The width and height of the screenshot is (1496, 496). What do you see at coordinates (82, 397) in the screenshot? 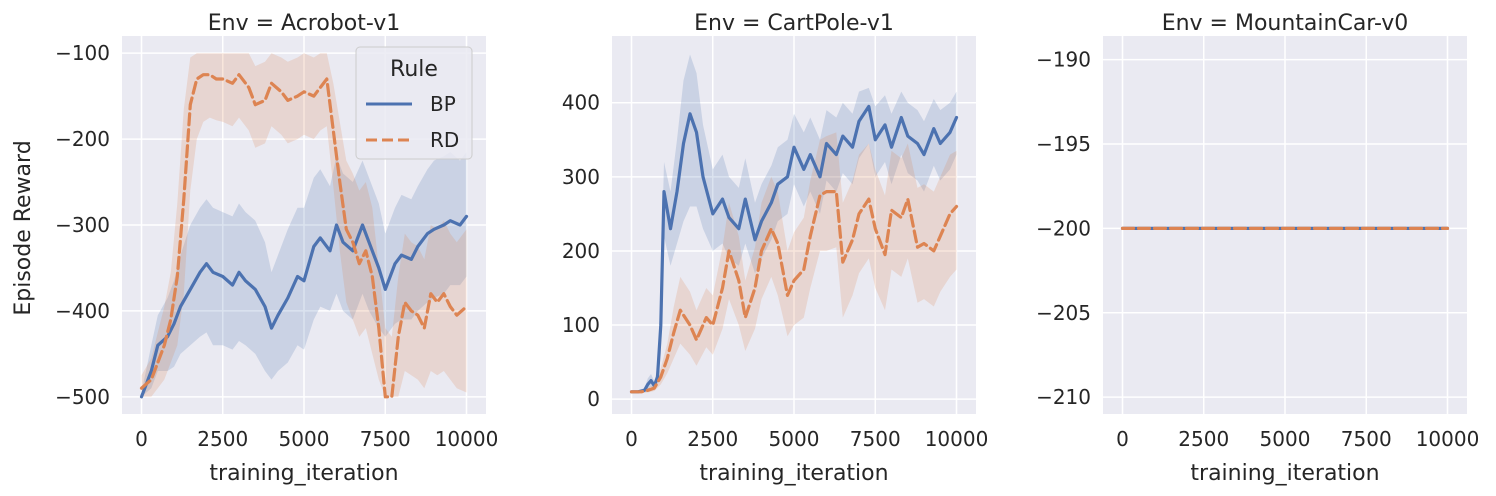
I see `y-tick-label: −500` at bounding box center [82, 397].